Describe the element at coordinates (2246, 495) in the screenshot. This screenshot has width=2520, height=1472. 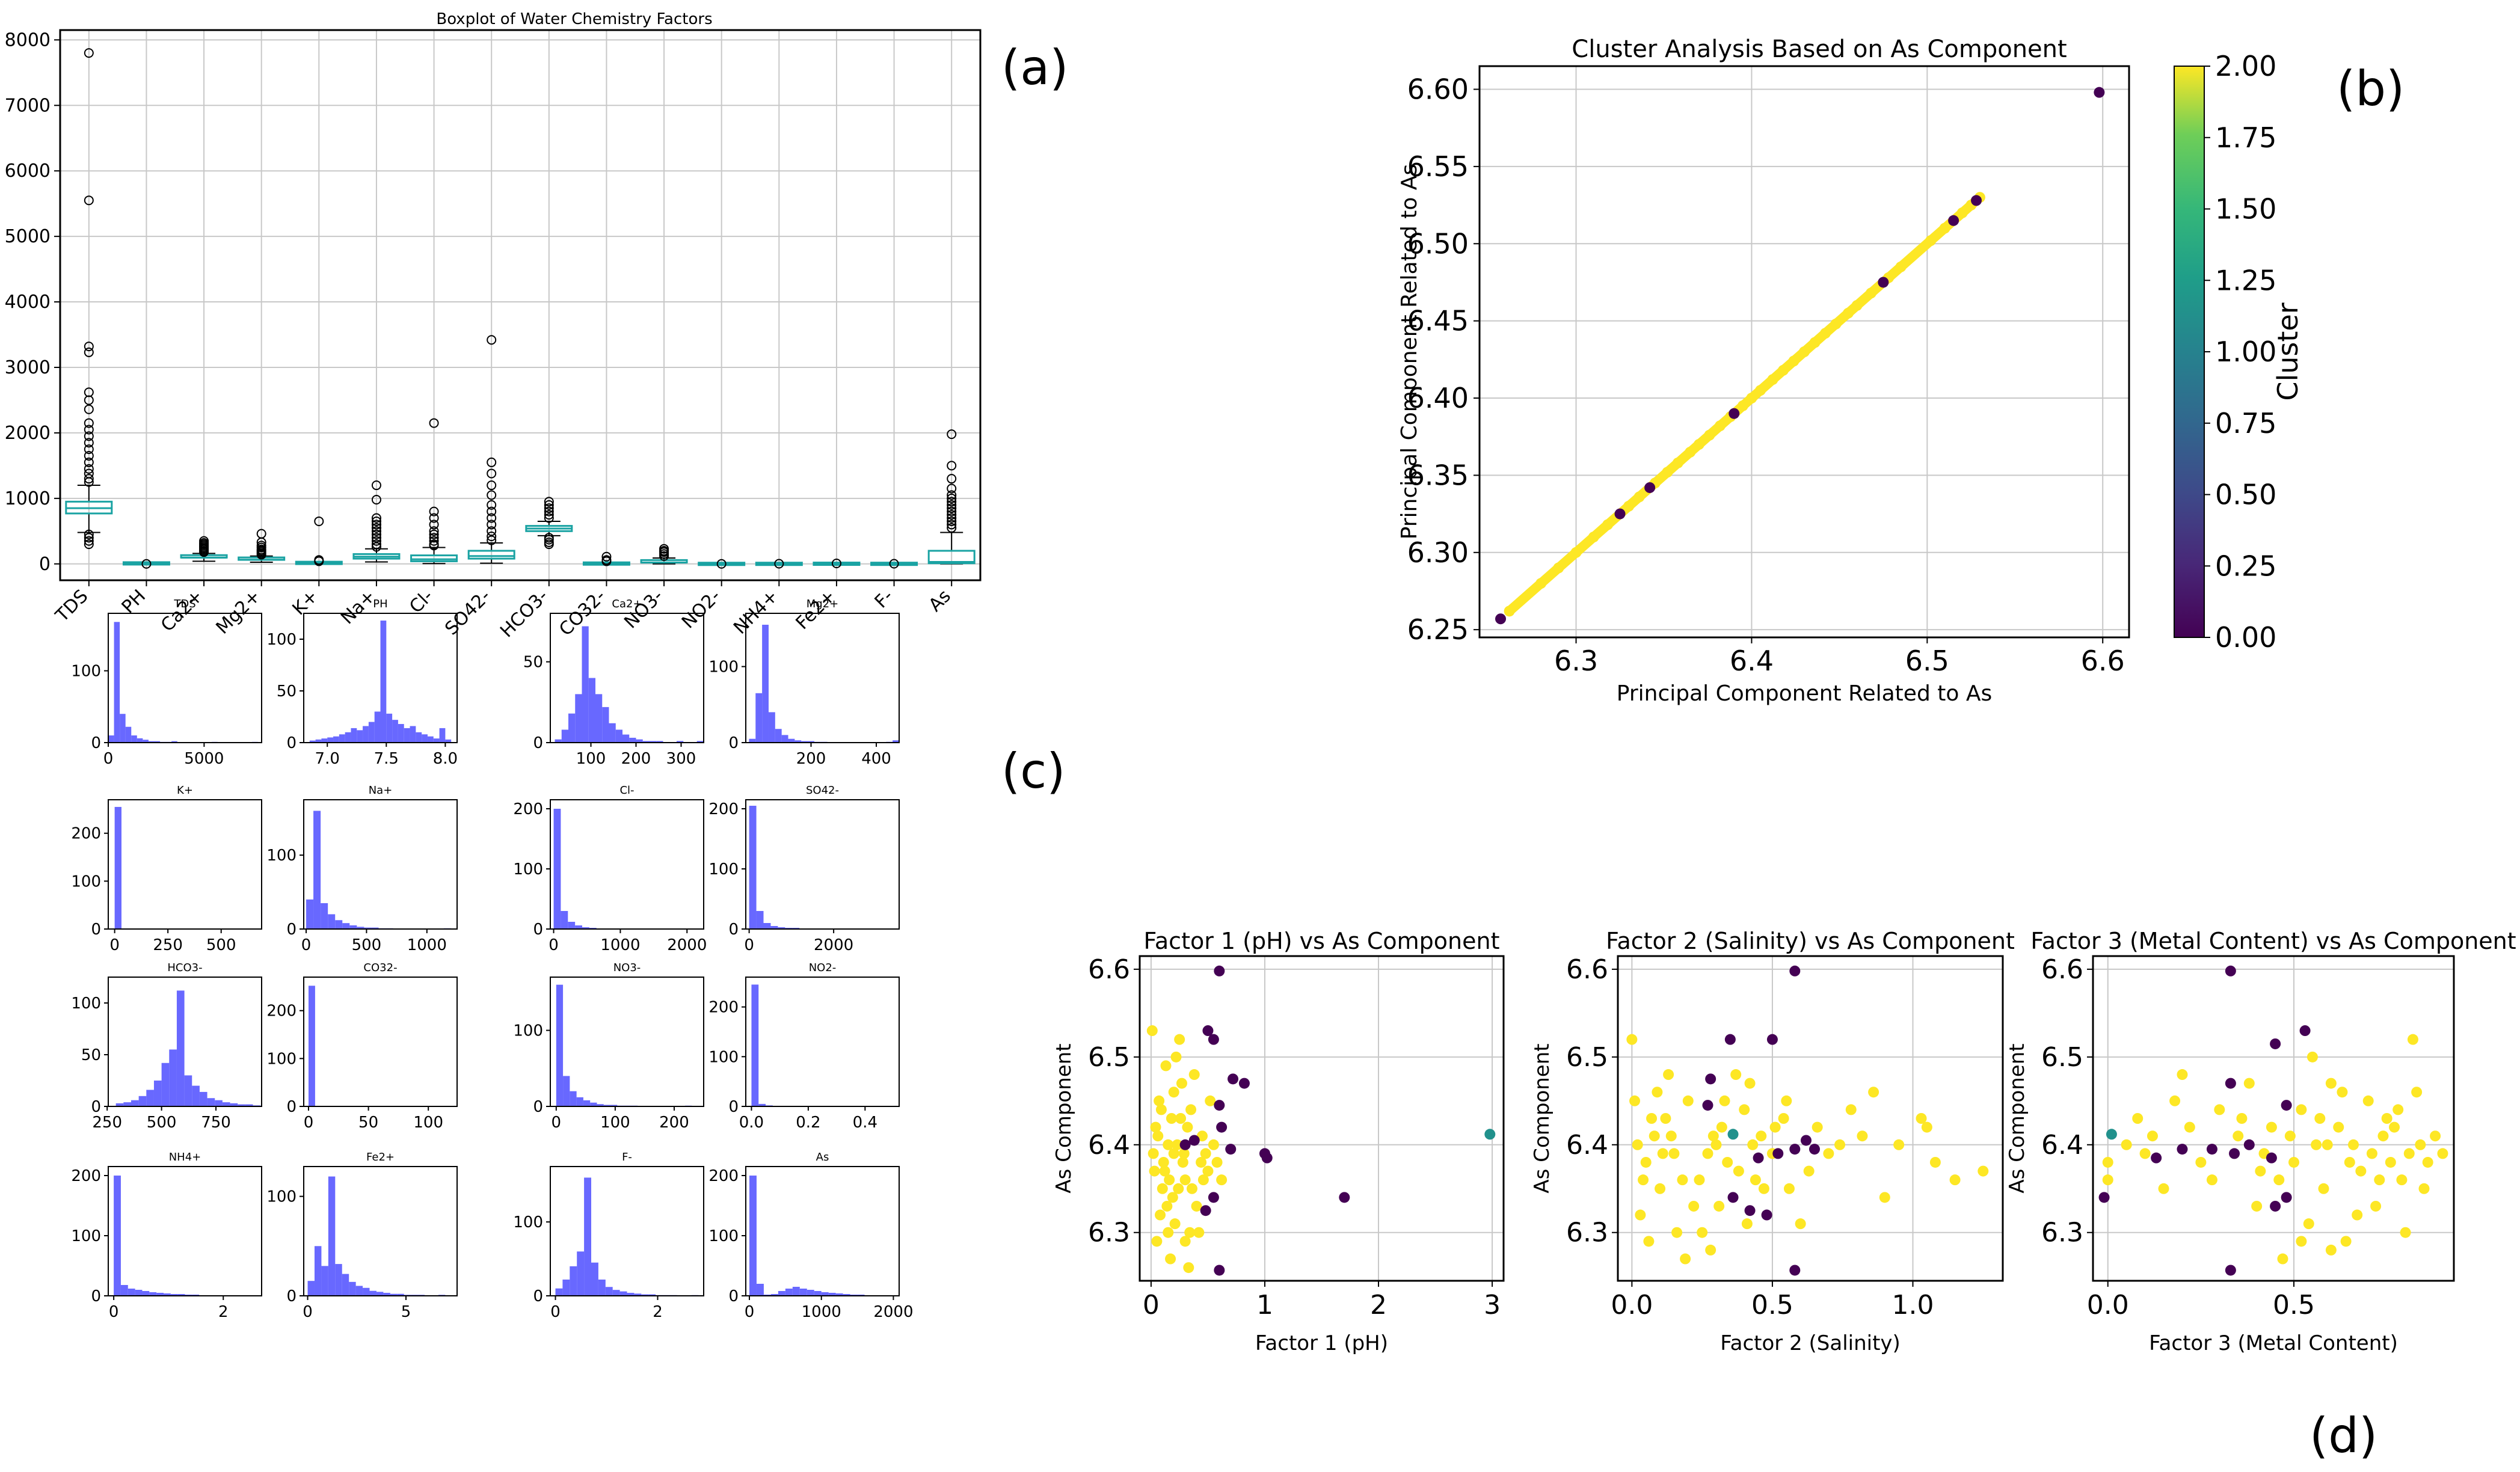
I see `colorbar-tick-label: 0.50` at that location.